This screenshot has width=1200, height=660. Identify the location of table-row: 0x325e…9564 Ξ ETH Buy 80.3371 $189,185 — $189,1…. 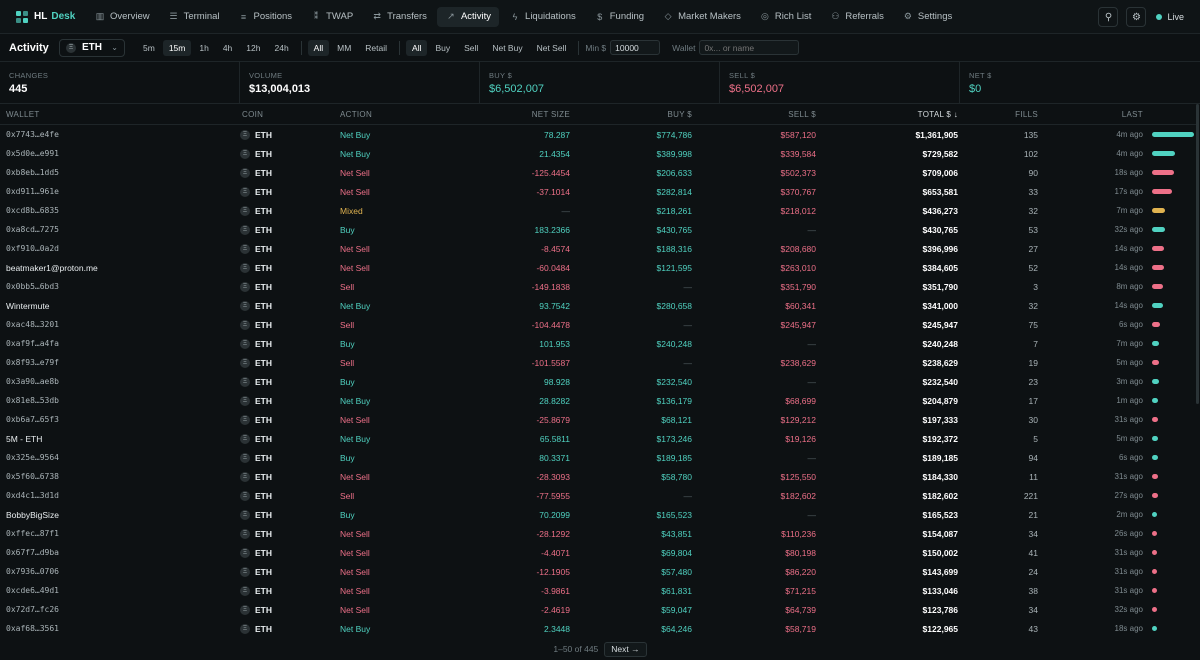
(598, 457).